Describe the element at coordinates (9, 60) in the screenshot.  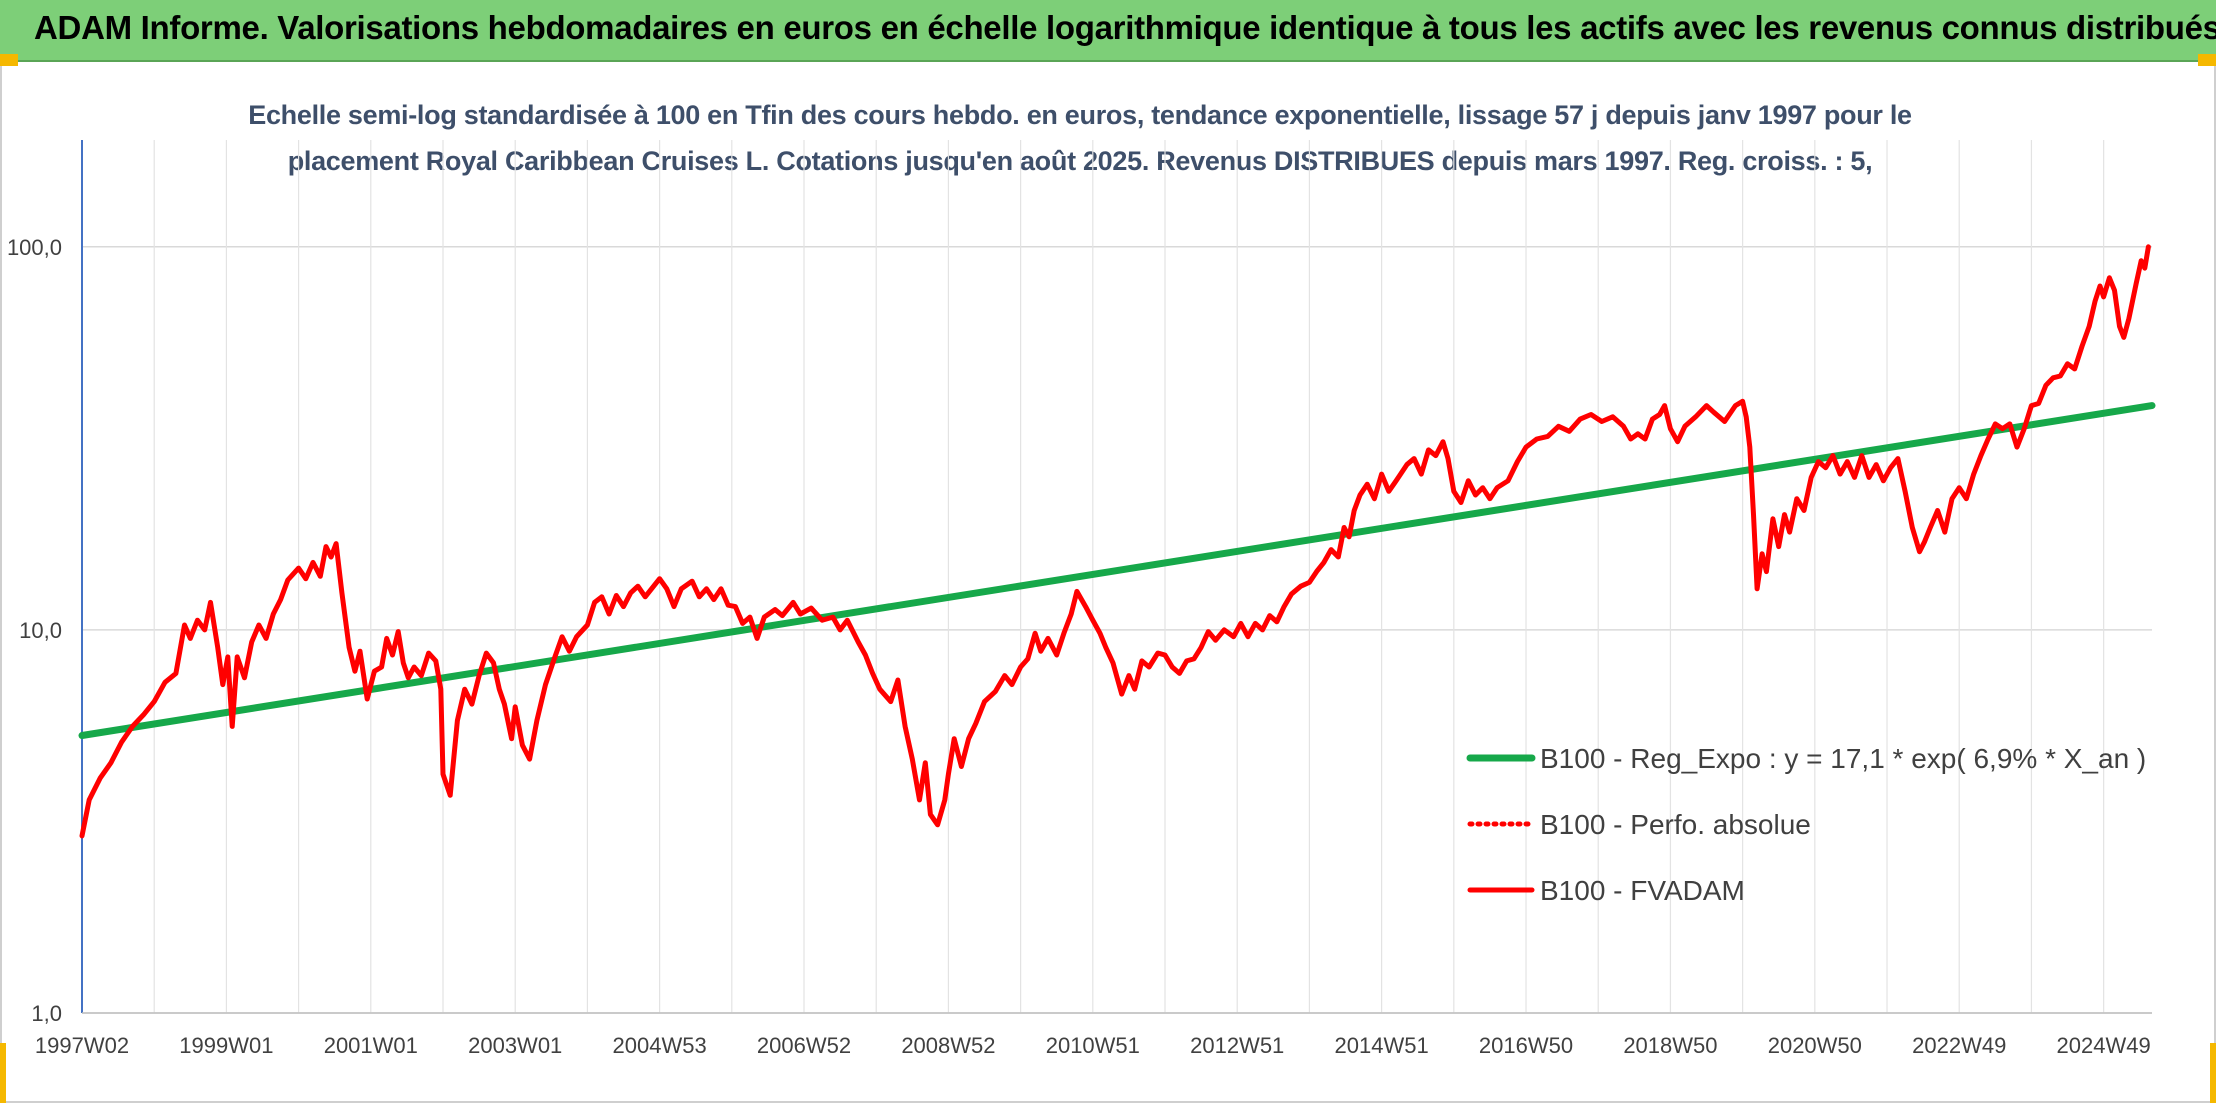
I see `corner-marker-top-left` at that location.